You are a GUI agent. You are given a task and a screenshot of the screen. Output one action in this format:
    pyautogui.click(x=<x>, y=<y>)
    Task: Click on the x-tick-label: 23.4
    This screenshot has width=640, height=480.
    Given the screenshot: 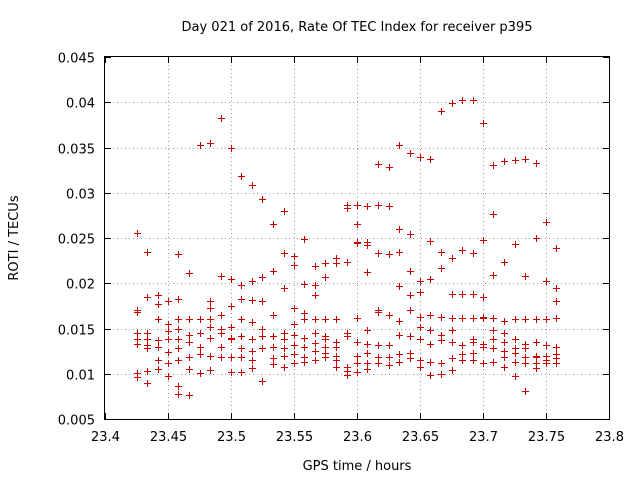 What is the action you would take?
    pyautogui.click(x=105, y=437)
    